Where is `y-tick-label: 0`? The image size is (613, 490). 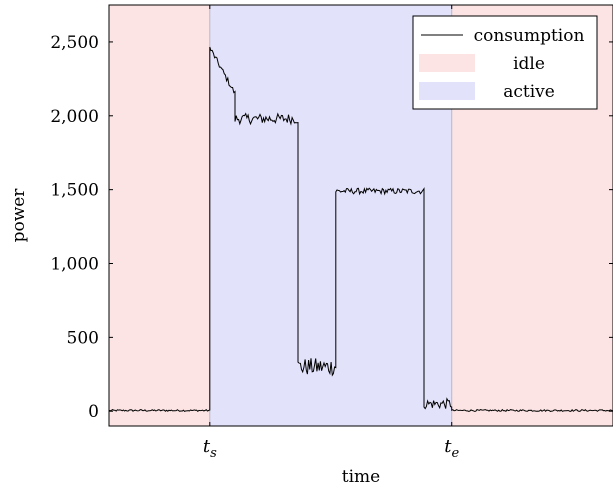 y-tick-label: 0 is located at coordinates (93, 412).